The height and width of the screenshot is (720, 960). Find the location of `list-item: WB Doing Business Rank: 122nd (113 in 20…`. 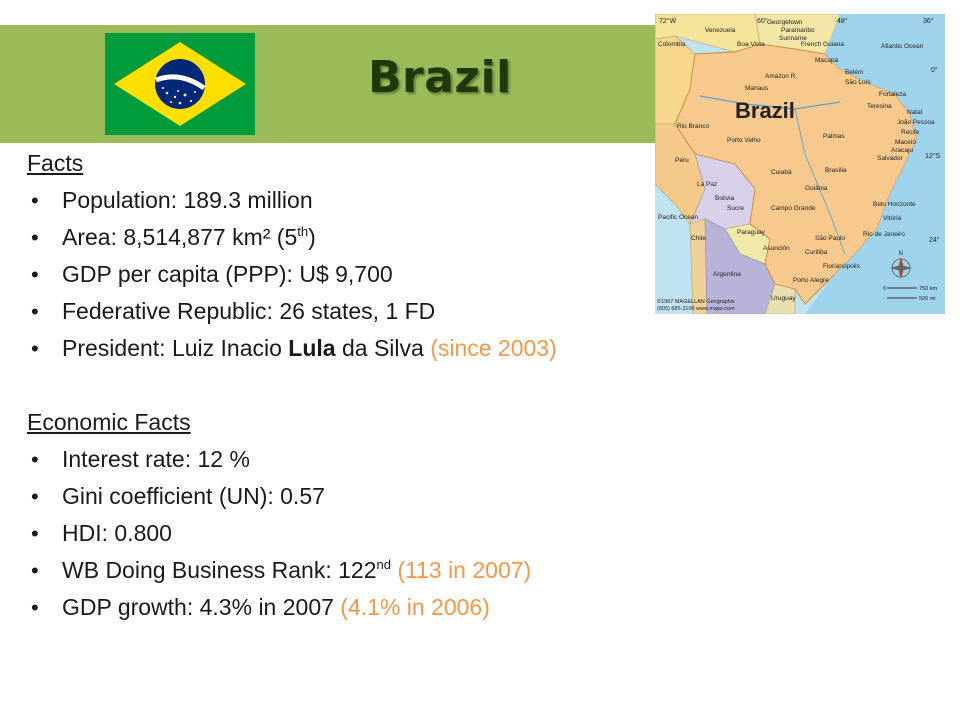

list-item: WB Doing Business Rank: 122nd (113 in 20… is located at coordinates (357, 570).